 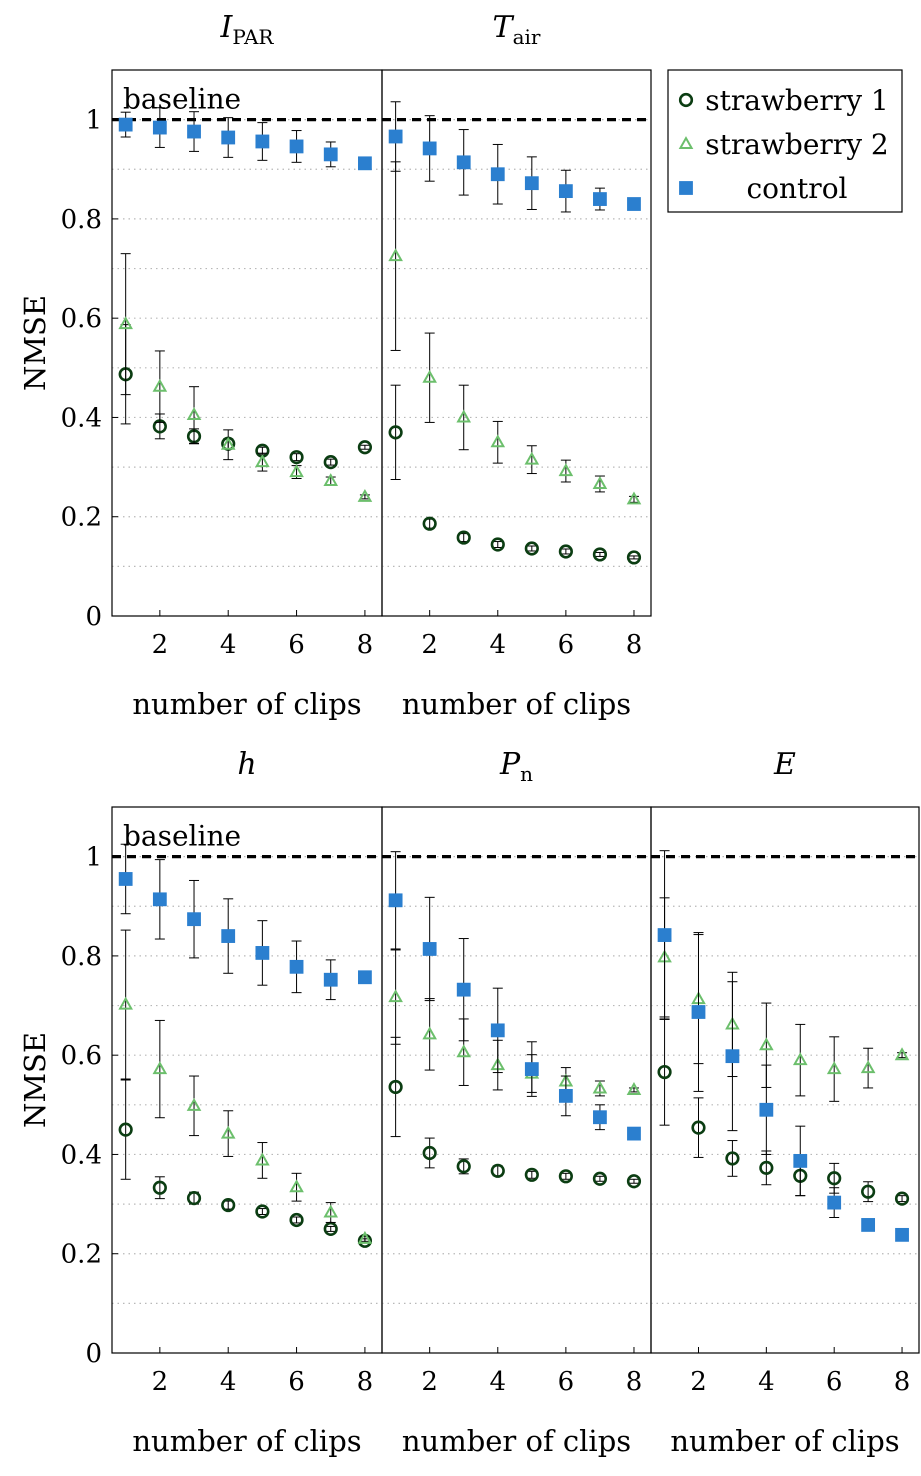 What do you see at coordinates (93, 121) in the screenshot?
I see `y-tick-label: 1` at bounding box center [93, 121].